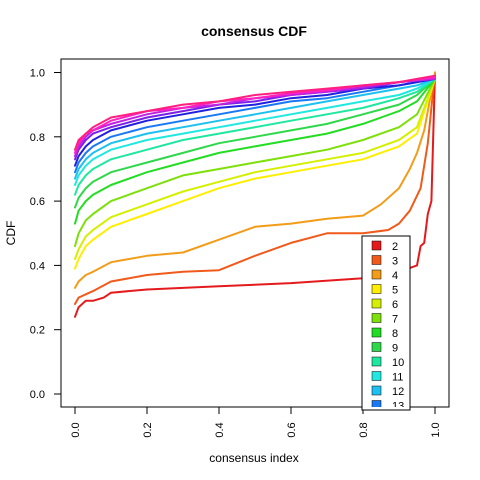 The width and height of the screenshot is (480, 480). I want to click on legend-label-10: 10, so click(398, 363).